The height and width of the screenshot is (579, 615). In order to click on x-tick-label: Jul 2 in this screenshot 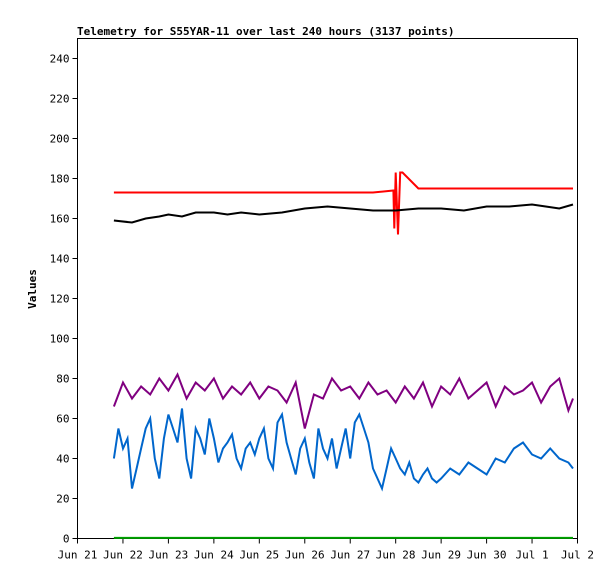, I will do `click(577, 555)`.